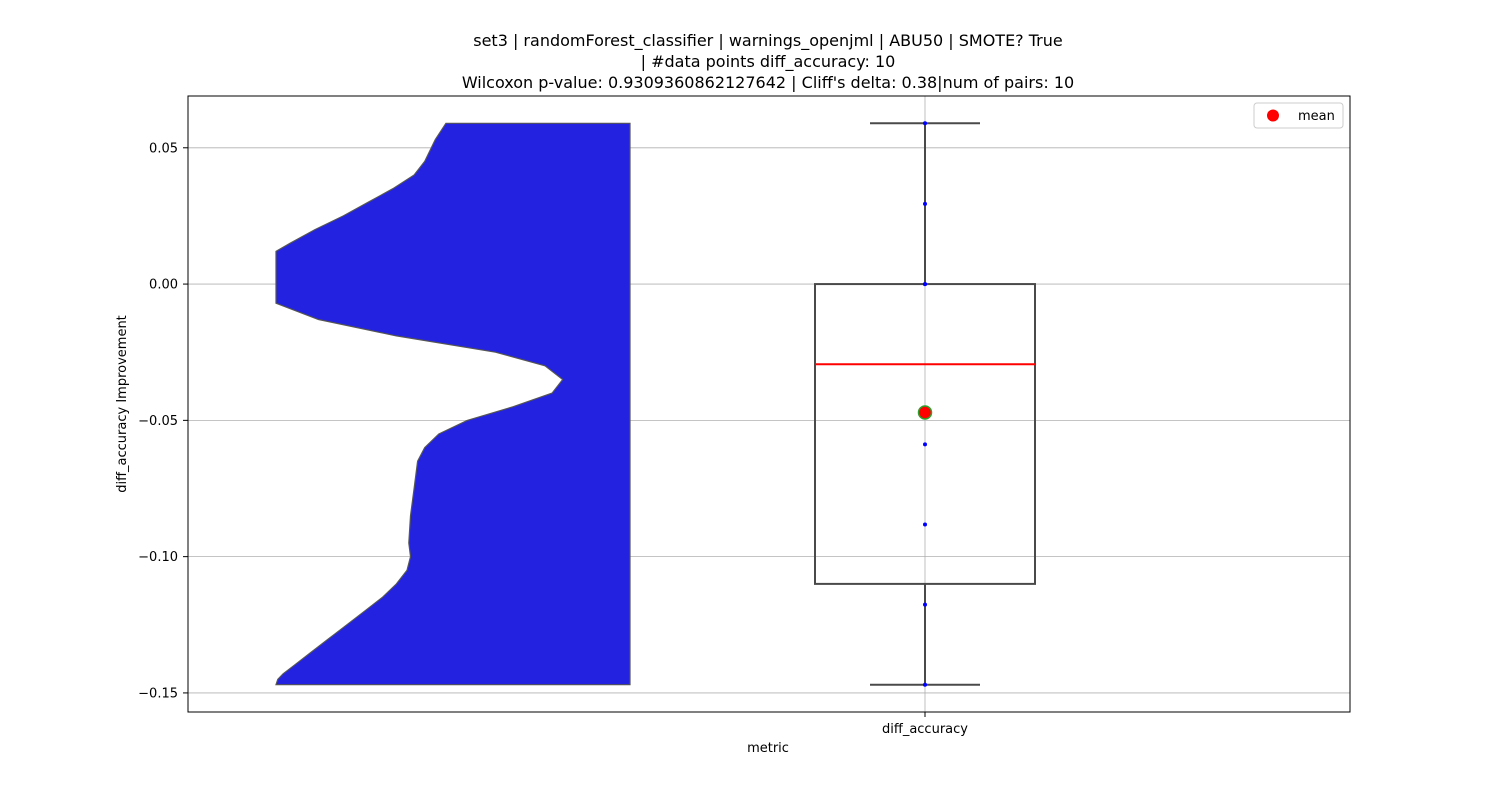 The width and height of the screenshot is (1500, 800). I want to click on y-tick-label: −0.15, so click(158, 693).